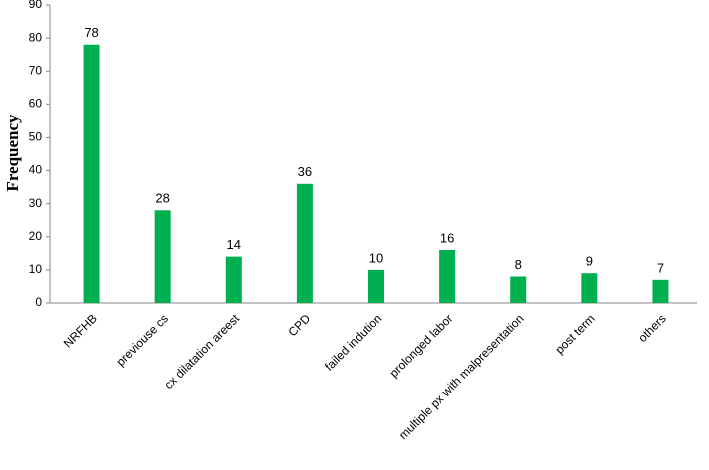 The width and height of the screenshot is (709, 470). What do you see at coordinates (91, 32) in the screenshot?
I see `data-label: 78` at bounding box center [91, 32].